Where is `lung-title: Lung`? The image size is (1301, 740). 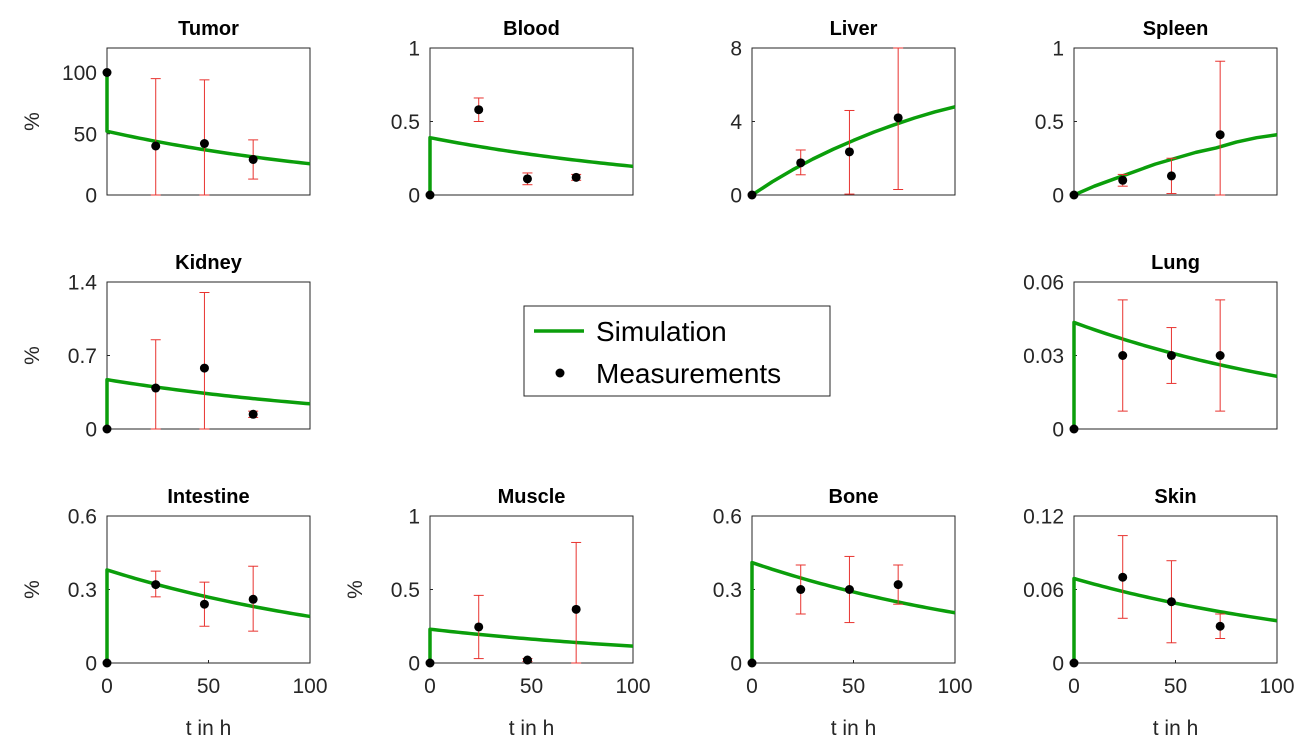
lung-title: Lung is located at coordinates (1175, 263).